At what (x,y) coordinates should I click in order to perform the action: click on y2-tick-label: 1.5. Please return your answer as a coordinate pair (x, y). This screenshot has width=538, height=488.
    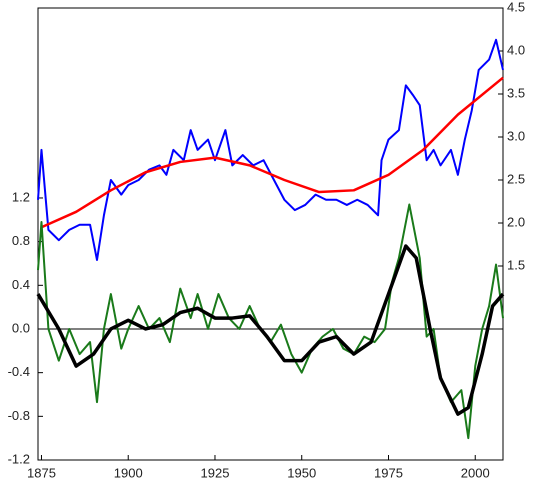
    Looking at the image, I should click on (516, 264).